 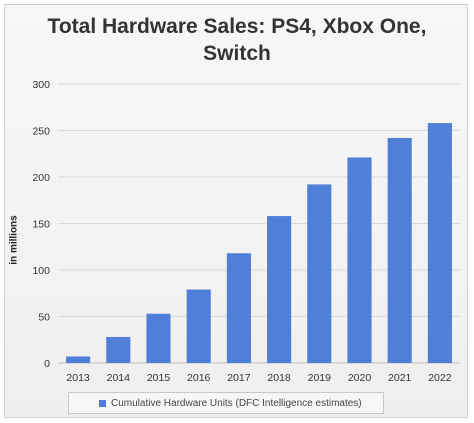 I want to click on x-tick-label: 2022, so click(x=440, y=378).